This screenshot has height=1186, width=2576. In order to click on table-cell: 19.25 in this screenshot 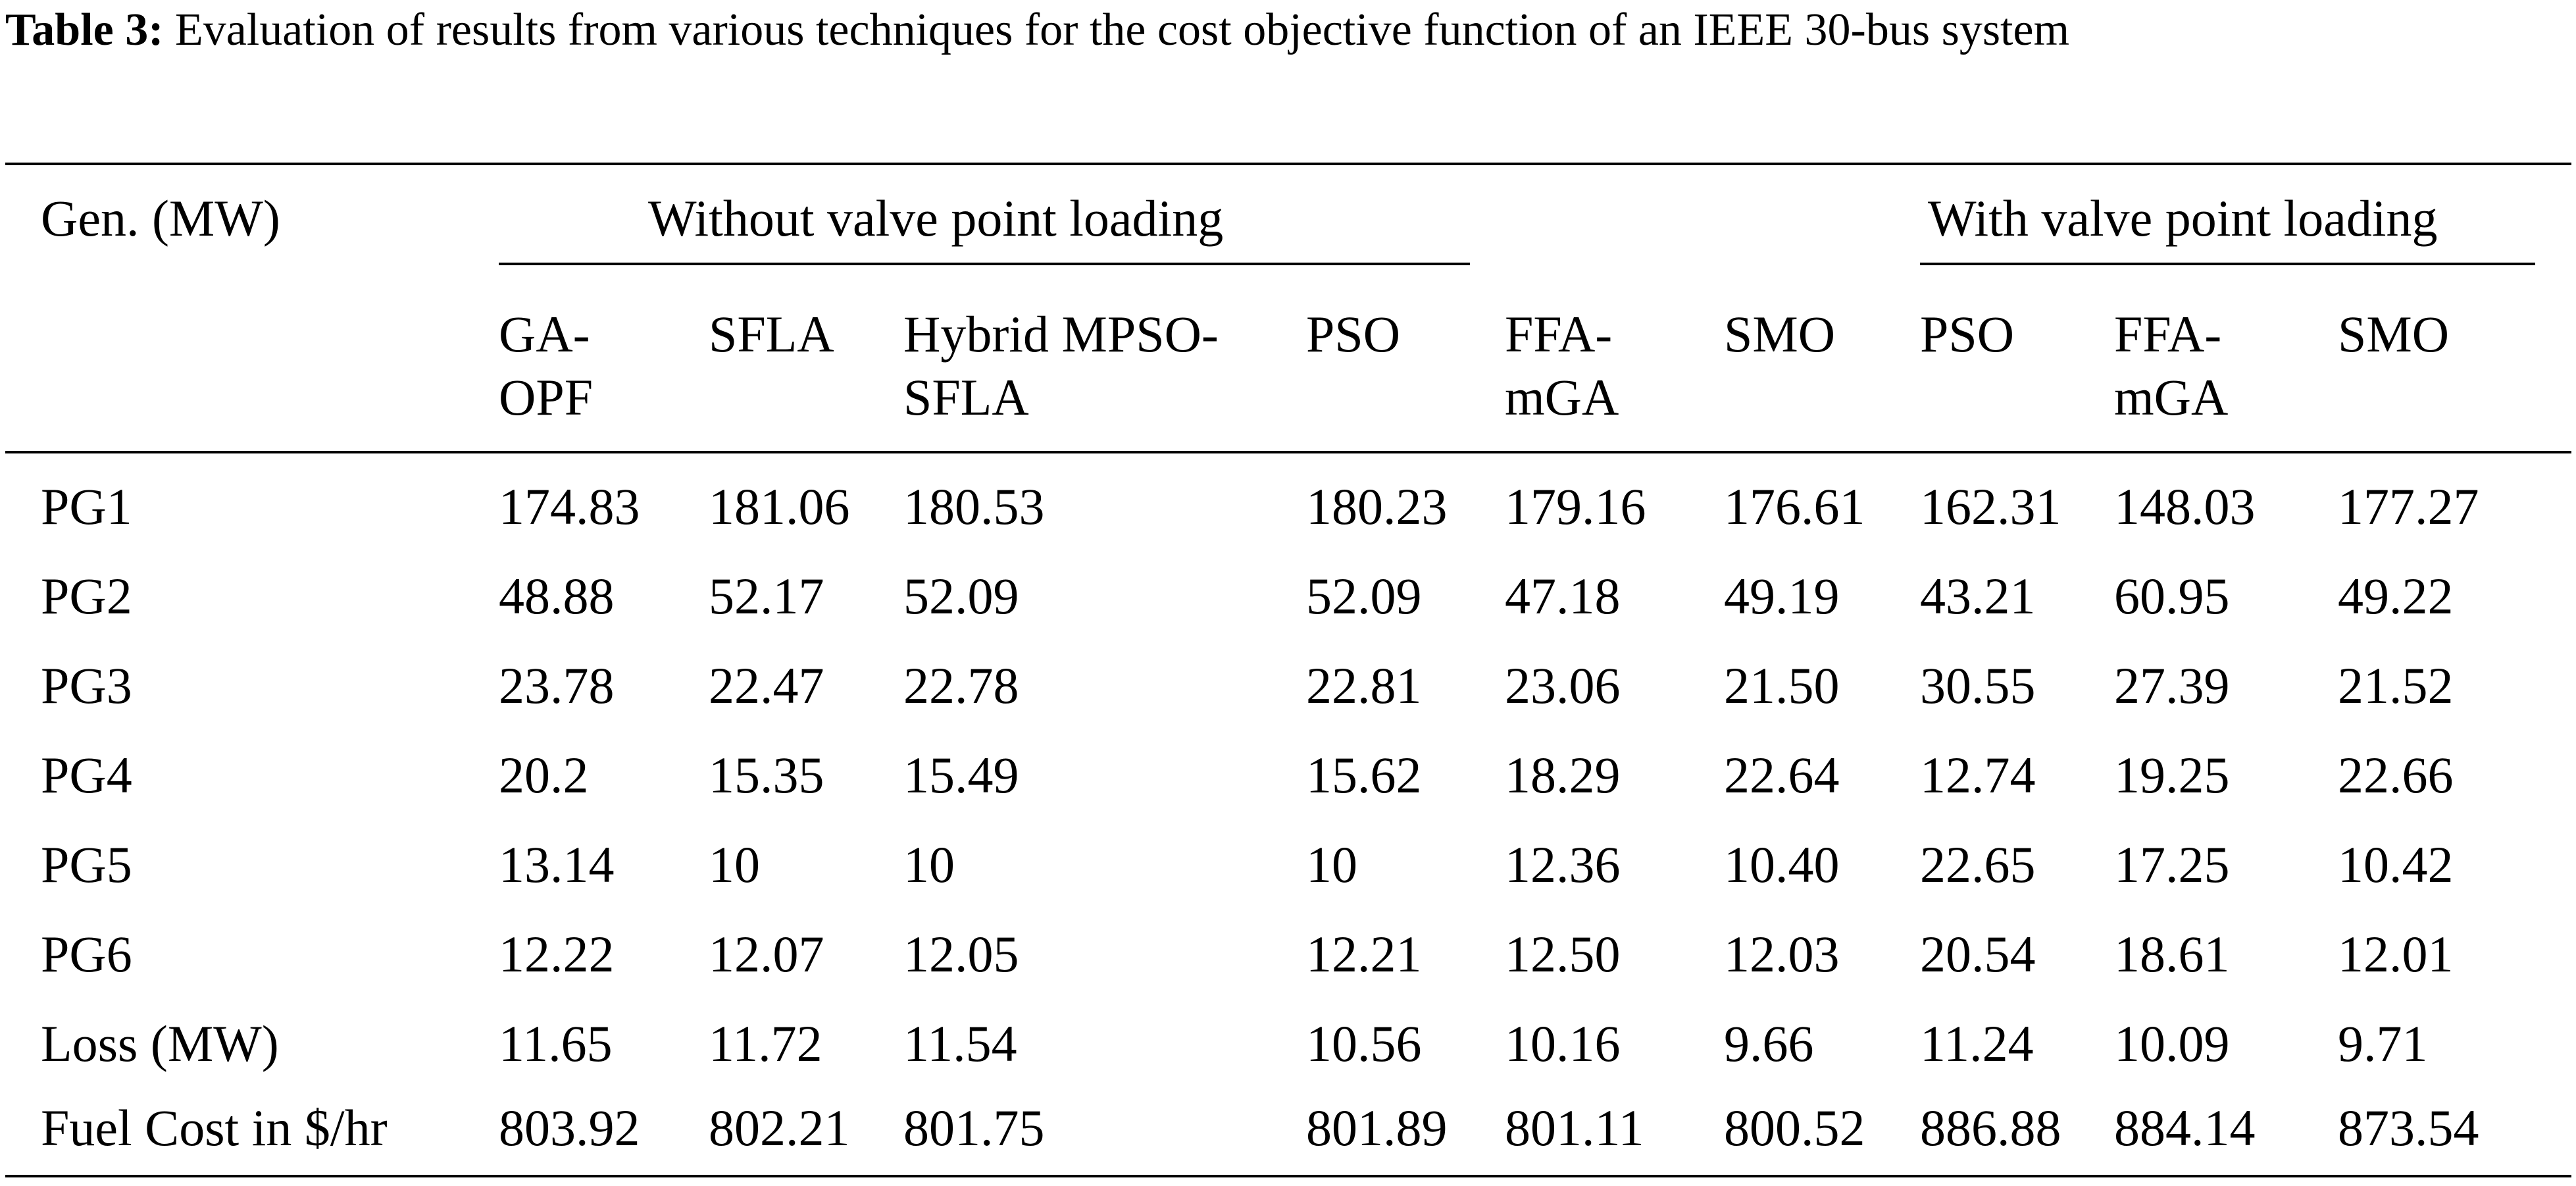, I will do `click(2172, 775)`.